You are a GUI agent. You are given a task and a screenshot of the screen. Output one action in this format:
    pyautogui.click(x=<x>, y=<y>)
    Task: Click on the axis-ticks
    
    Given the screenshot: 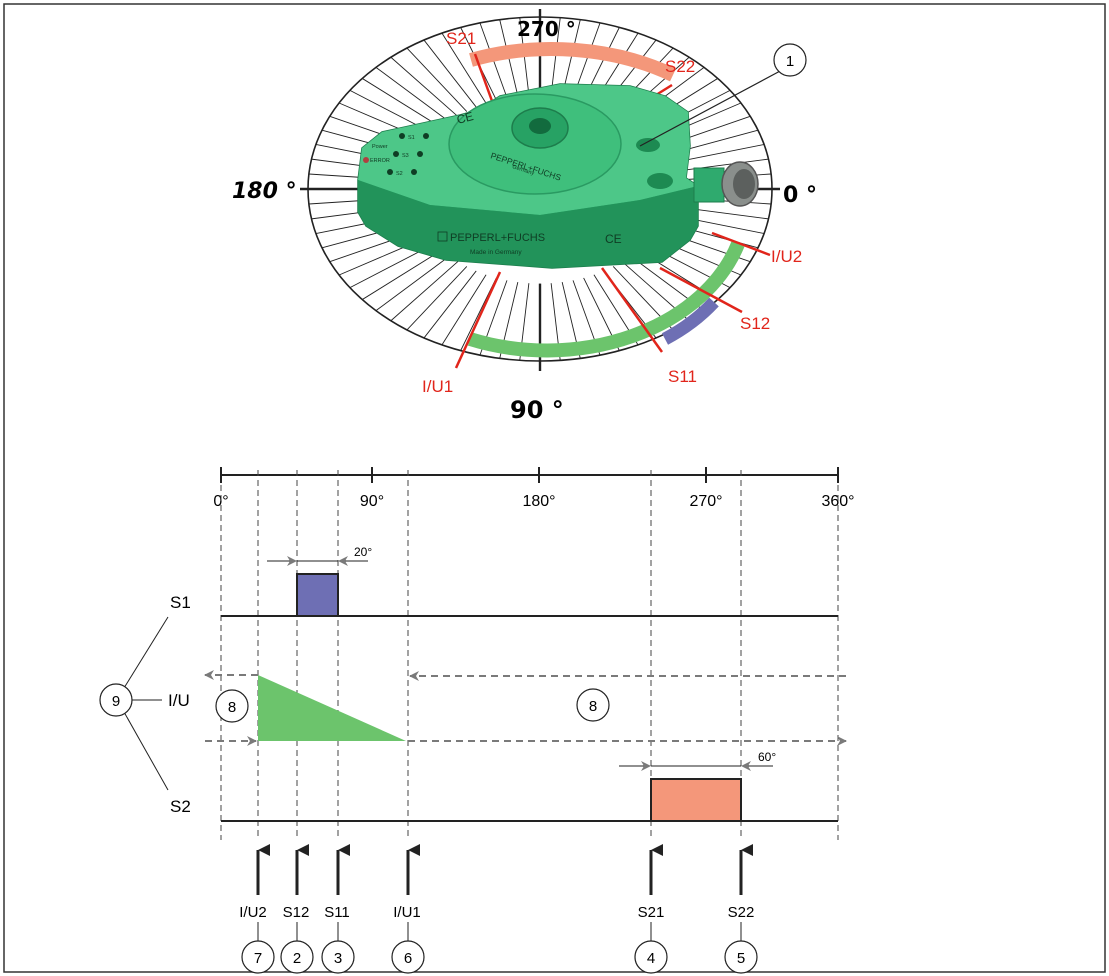 What is the action you would take?
    pyautogui.click(x=529, y=475)
    